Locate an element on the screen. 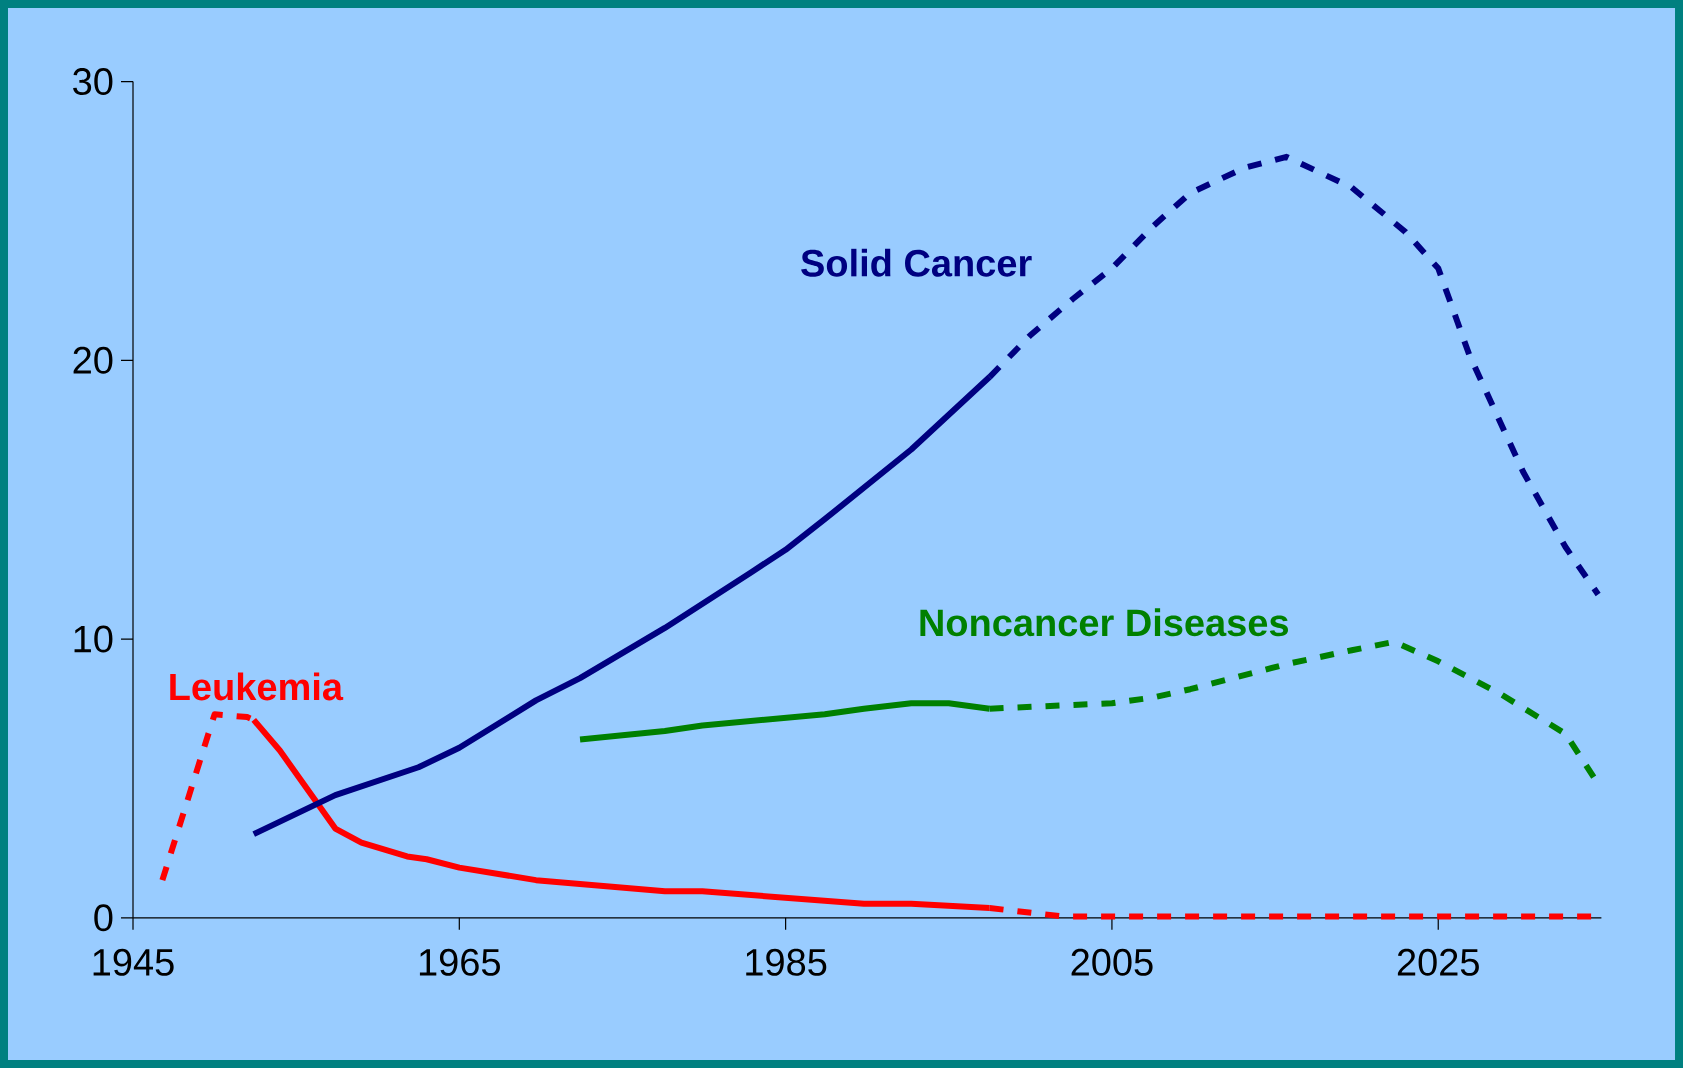 This screenshot has width=1683, height=1068. series-label: Noncancer Diseases is located at coordinates (1104, 622).